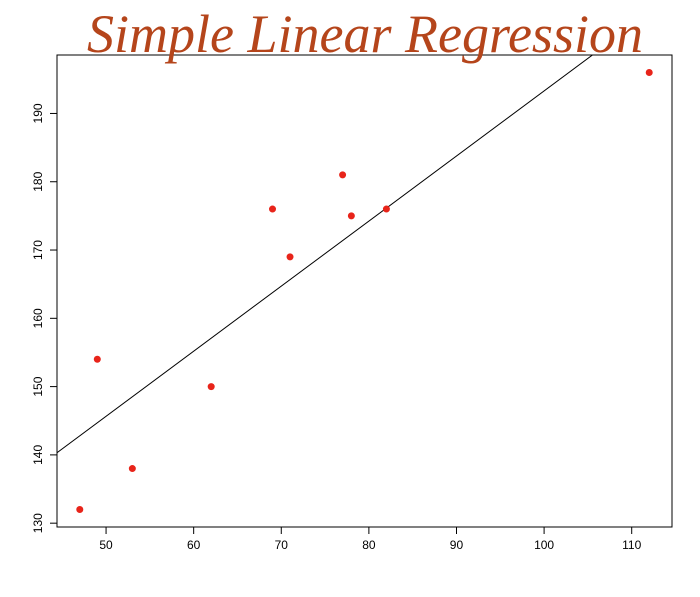 This screenshot has width=700, height=597. What do you see at coordinates (365, 34) in the screenshot?
I see `chart-title: Simple Linear Regression` at bounding box center [365, 34].